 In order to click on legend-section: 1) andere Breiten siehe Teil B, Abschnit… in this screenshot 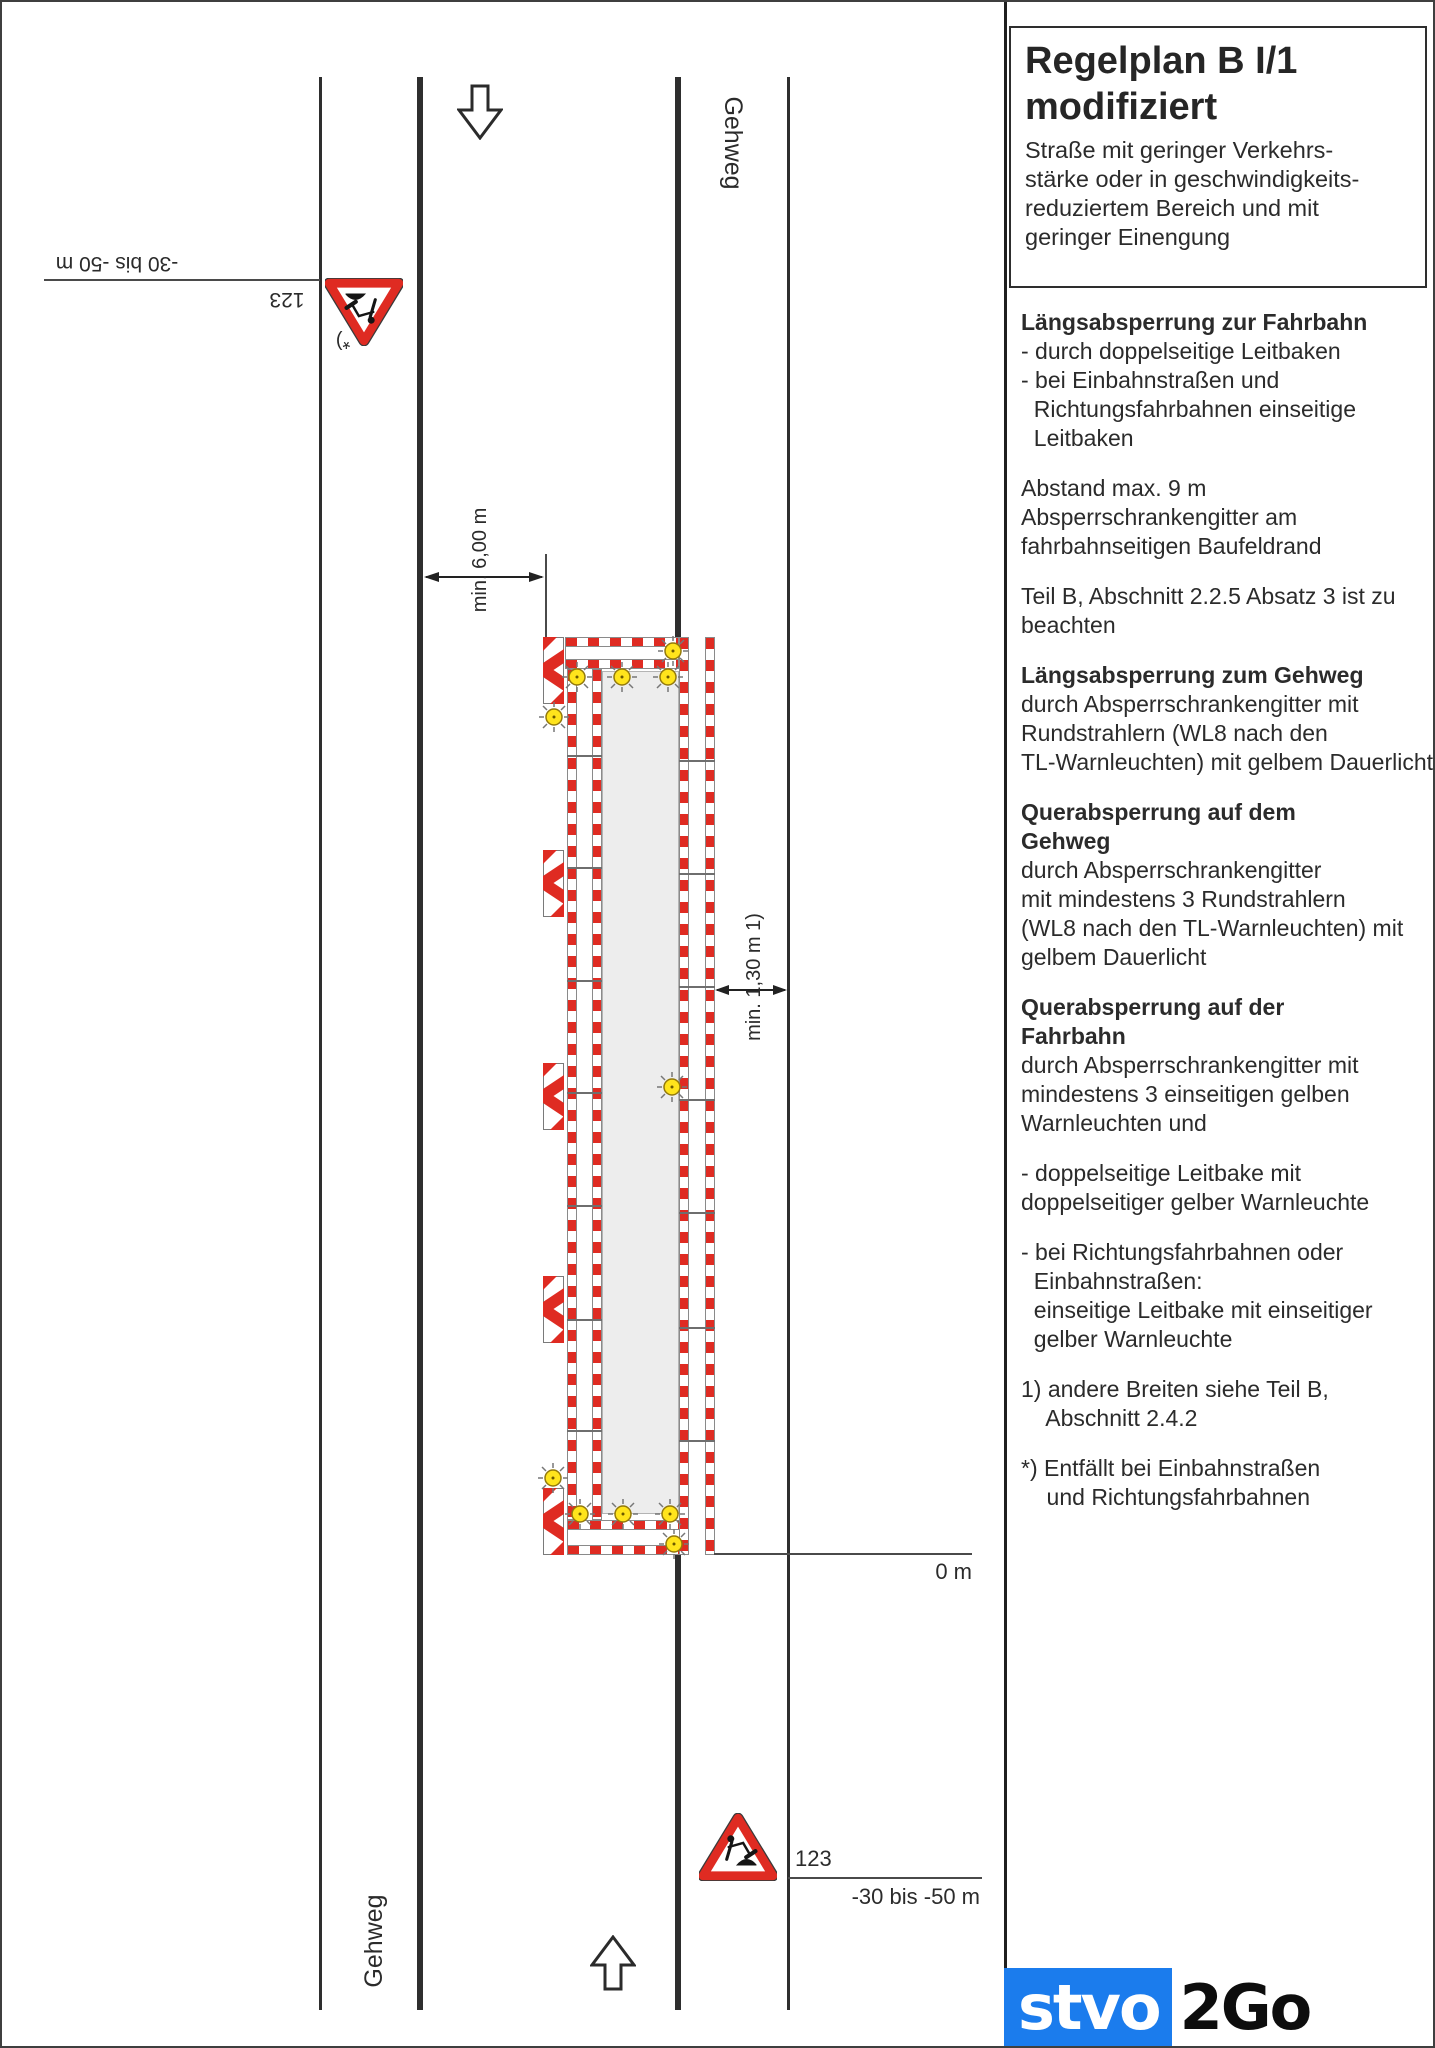, I will do `click(1226, 1404)`.